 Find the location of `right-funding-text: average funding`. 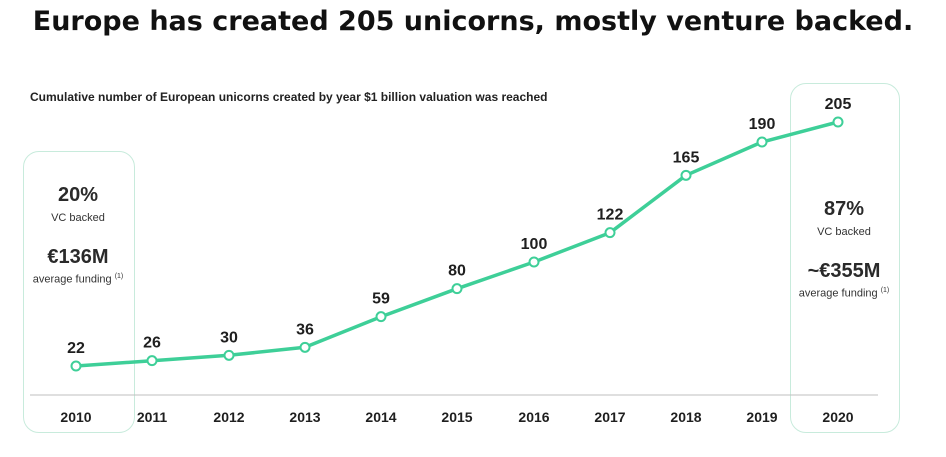

right-funding-text: average funding is located at coordinates (838, 293).